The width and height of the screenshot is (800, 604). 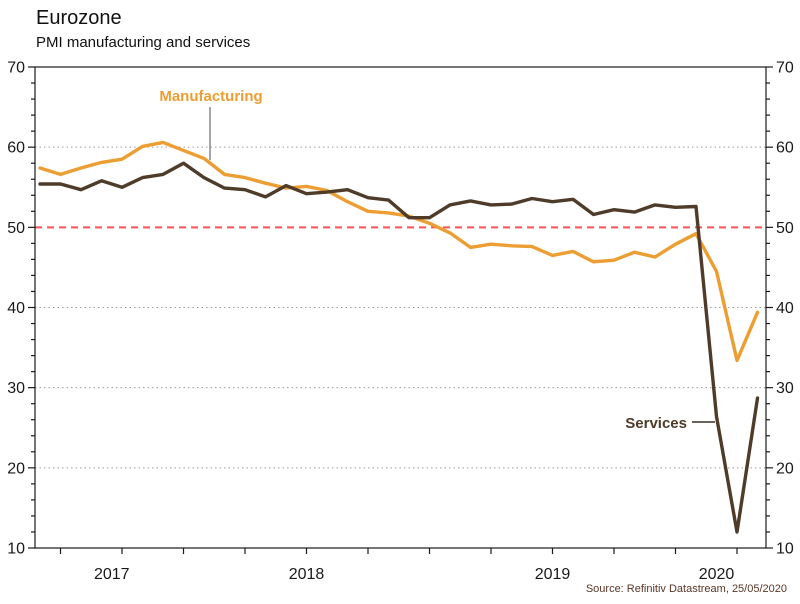 What do you see at coordinates (16, 68) in the screenshot?
I see `y-axis-label-left-70: 70` at bounding box center [16, 68].